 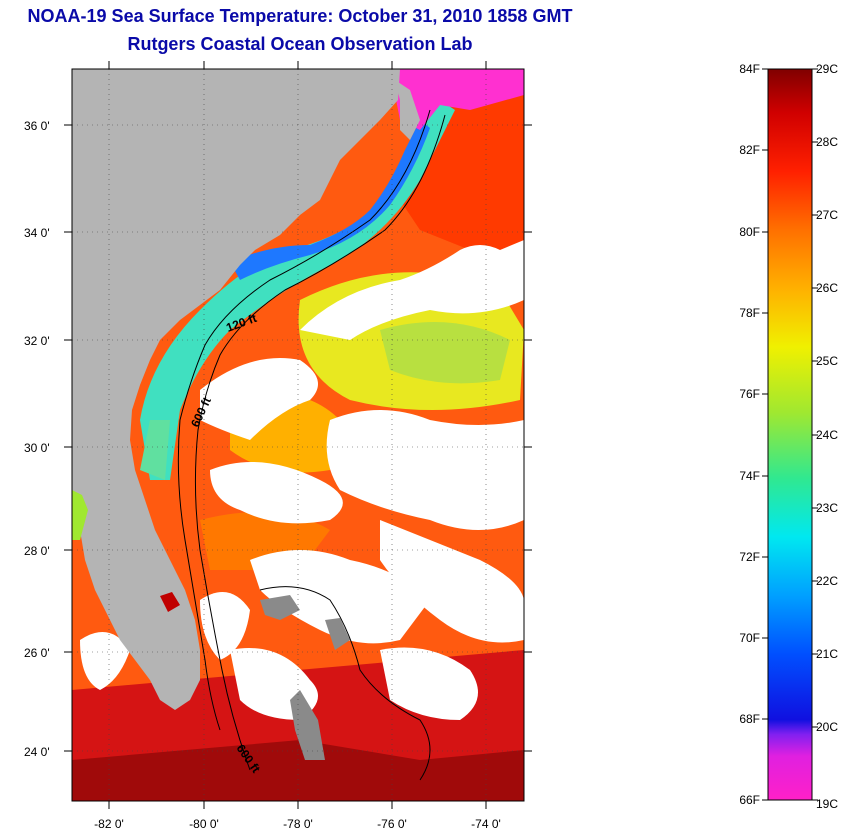 I want to click on map-subtitle: Rutgers Coastal Ocean Observation Lab, so click(x=300, y=44).